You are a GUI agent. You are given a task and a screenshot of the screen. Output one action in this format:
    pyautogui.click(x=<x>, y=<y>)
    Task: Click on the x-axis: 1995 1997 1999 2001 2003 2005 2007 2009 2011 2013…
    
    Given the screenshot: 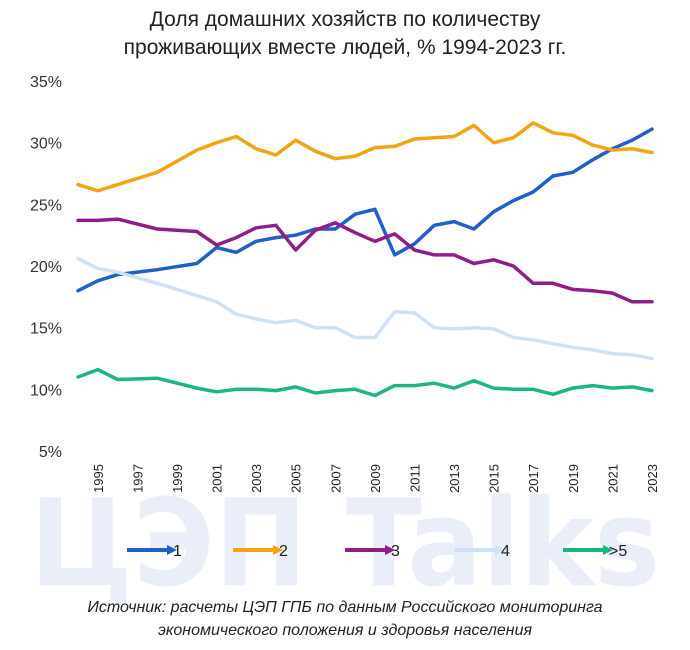 What is the action you would take?
    pyautogui.click(x=375, y=478)
    